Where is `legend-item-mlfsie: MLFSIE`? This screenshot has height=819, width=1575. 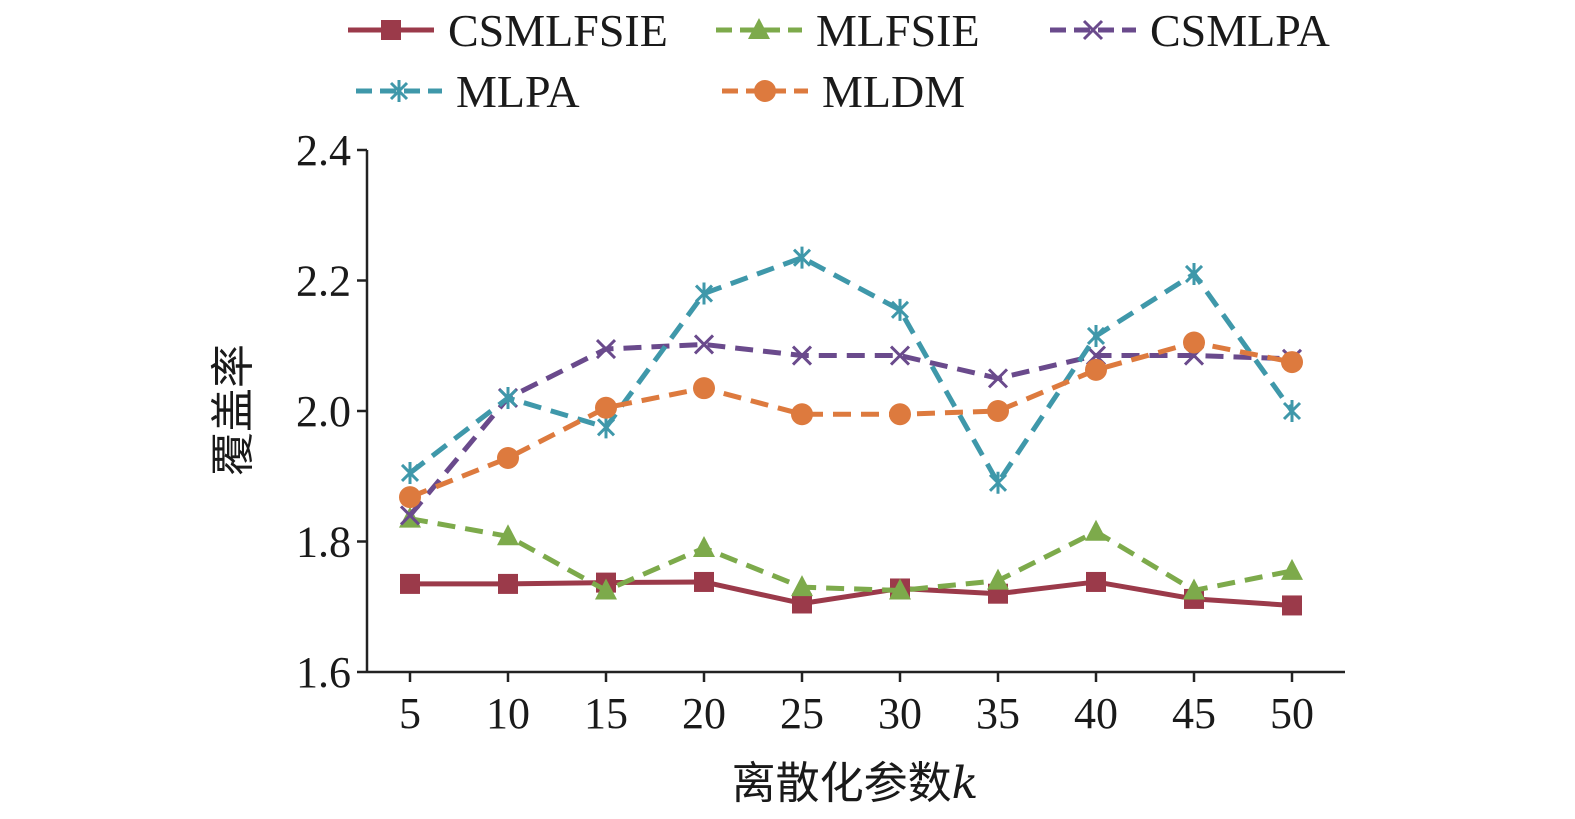 legend-item-mlfsie: MLFSIE is located at coordinates (848, 30).